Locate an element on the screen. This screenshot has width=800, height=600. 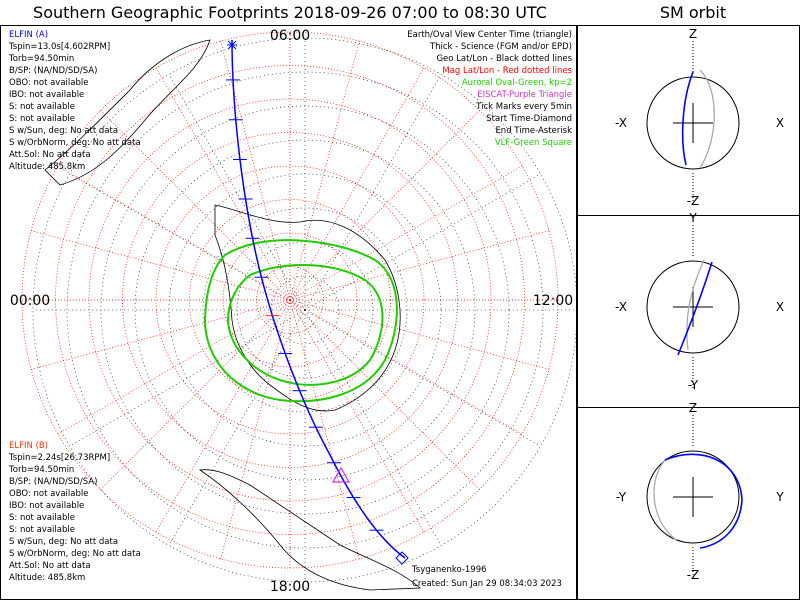
coast-africa is located at coordinates (127, 112).